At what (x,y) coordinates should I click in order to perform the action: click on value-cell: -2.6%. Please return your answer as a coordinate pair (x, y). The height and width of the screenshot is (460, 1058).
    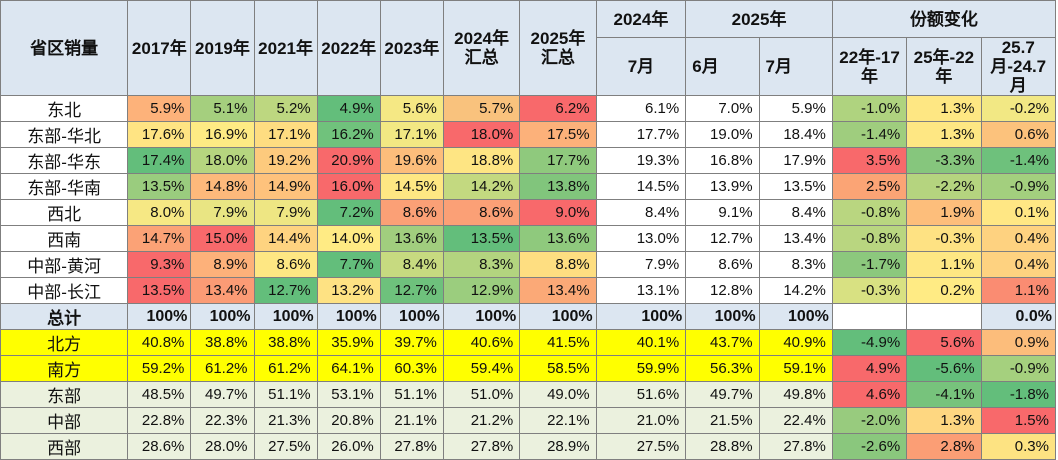
    Looking at the image, I should click on (869, 446).